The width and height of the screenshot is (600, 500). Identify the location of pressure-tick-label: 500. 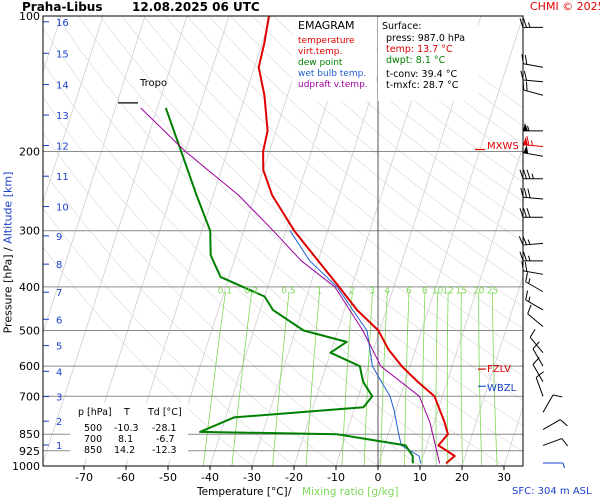
(29, 331).